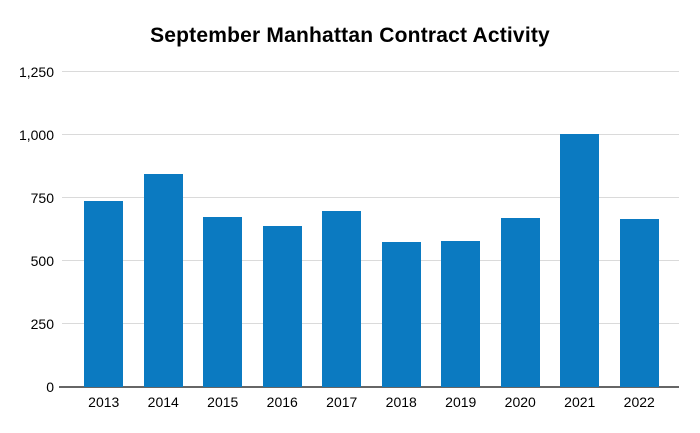 This screenshot has width=700, height=433. I want to click on x-tick-label: 2021, so click(580, 402).